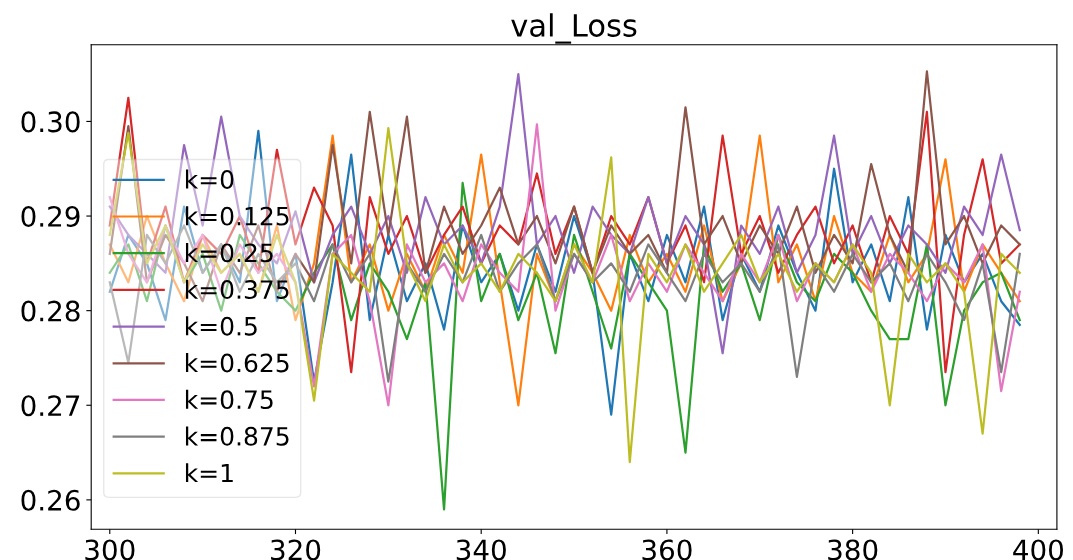  What do you see at coordinates (481, 549) in the screenshot?
I see `x-tick-label: 340` at bounding box center [481, 549].